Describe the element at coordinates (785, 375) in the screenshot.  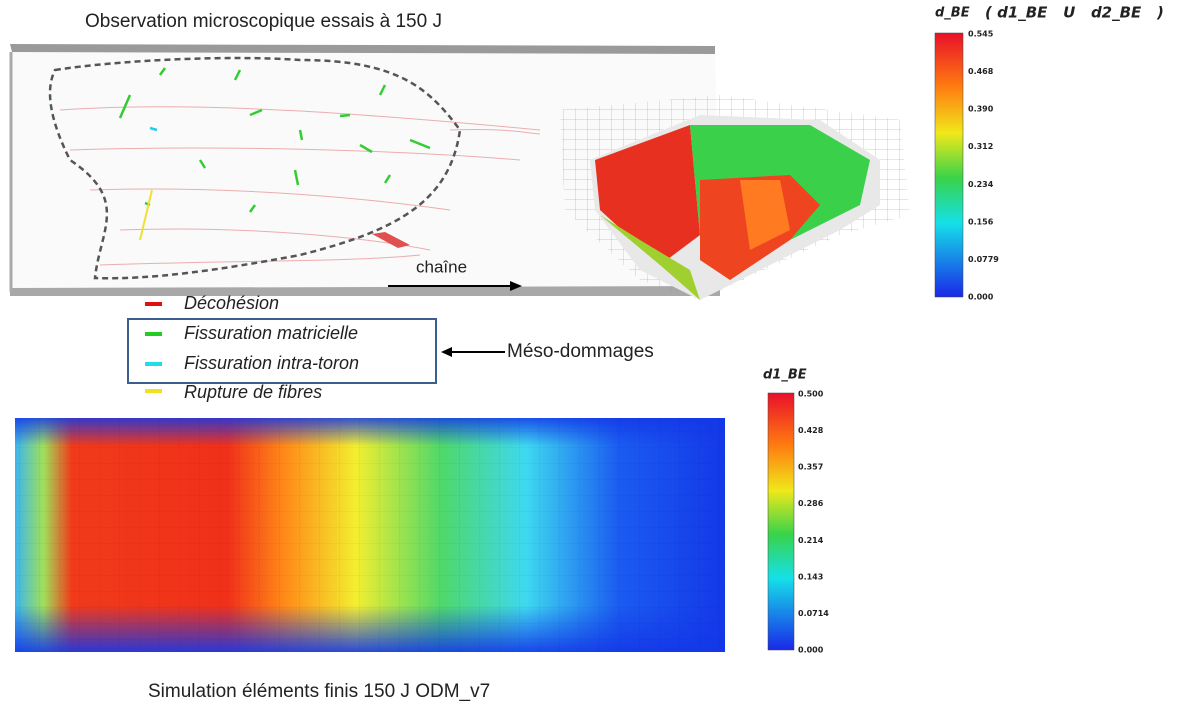
I see `colorbar-label: d1_BE` at that location.